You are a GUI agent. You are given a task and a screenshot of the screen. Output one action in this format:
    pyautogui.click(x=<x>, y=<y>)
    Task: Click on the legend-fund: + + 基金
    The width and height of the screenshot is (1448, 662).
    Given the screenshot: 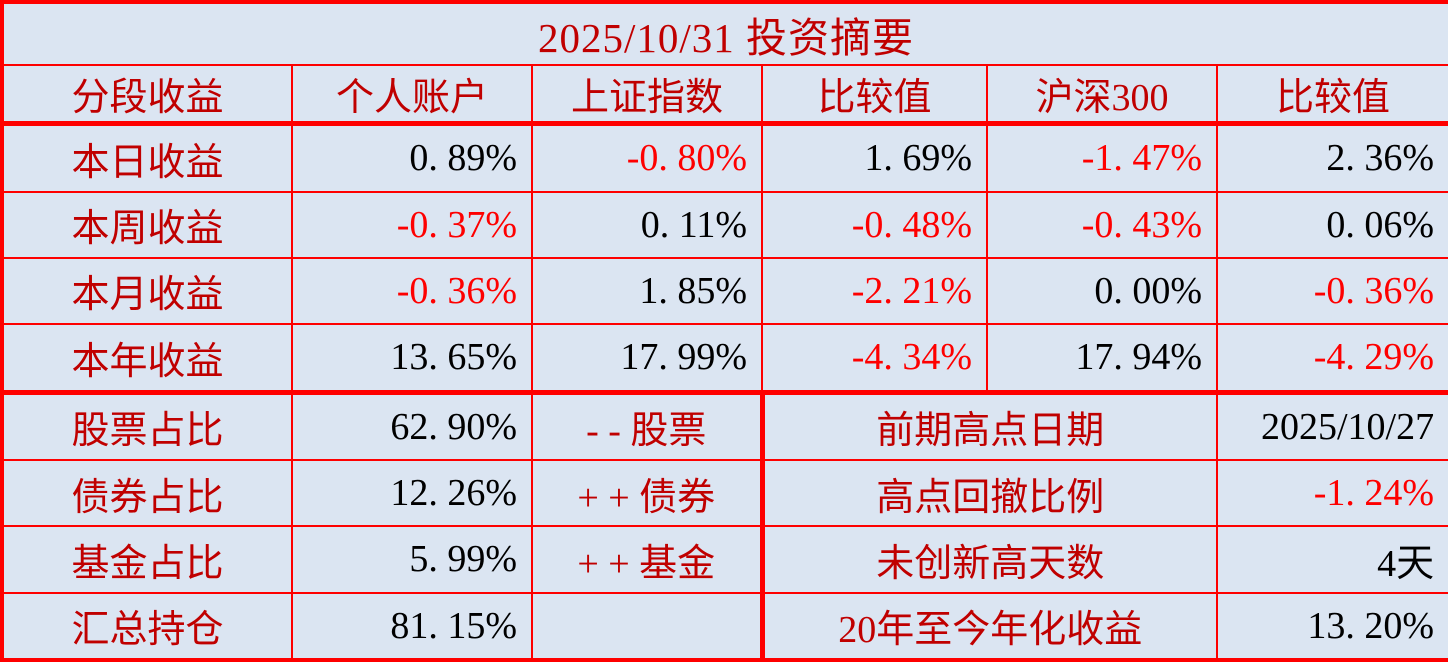 What is the action you would take?
    pyautogui.click(x=647, y=559)
    